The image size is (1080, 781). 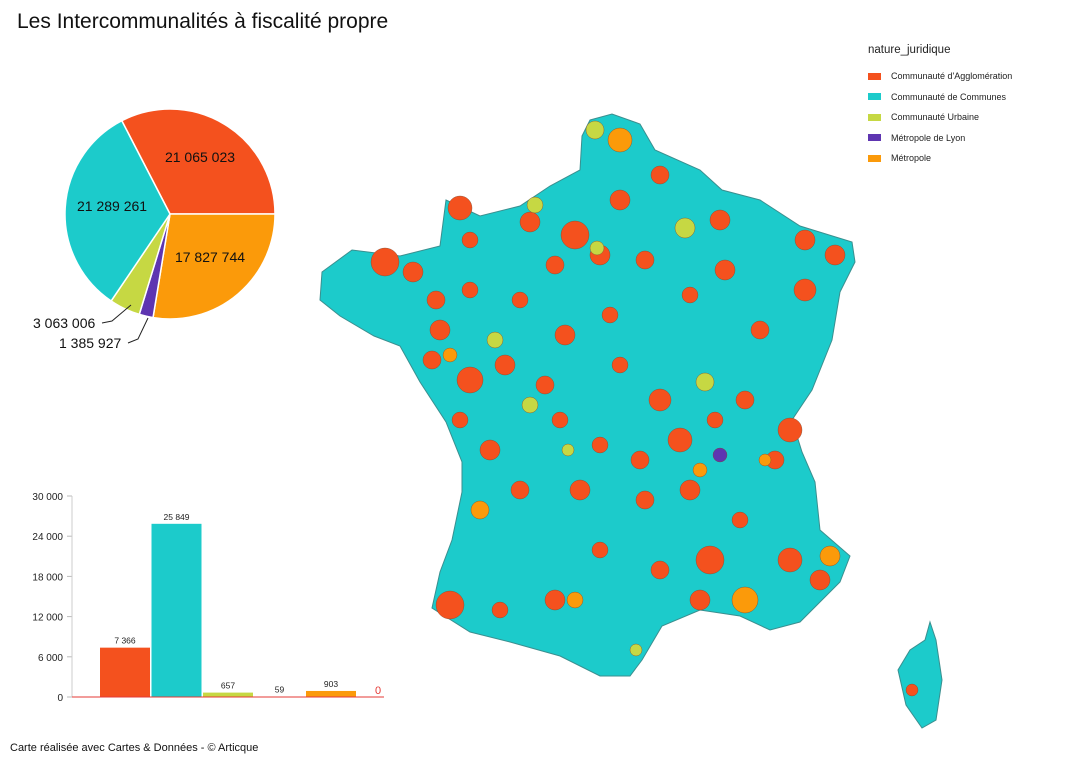 I want to click on bar-value-label: 59, so click(x=280, y=690).